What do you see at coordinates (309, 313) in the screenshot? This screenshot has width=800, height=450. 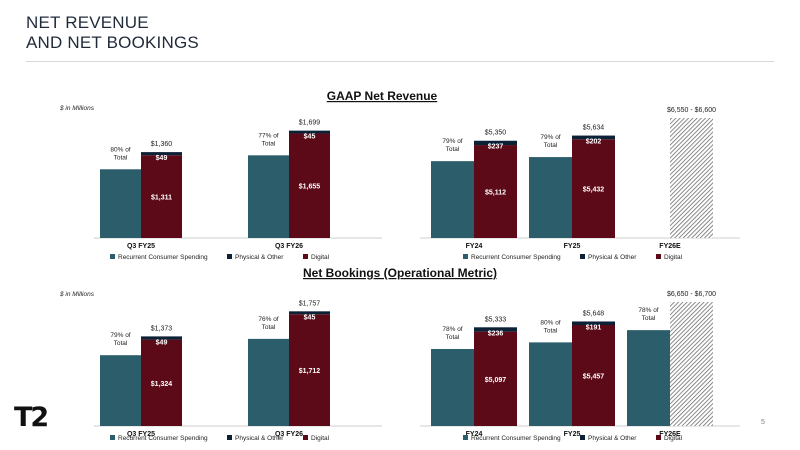 I see `nb-q-physical-bar` at bounding box center [309, 313].